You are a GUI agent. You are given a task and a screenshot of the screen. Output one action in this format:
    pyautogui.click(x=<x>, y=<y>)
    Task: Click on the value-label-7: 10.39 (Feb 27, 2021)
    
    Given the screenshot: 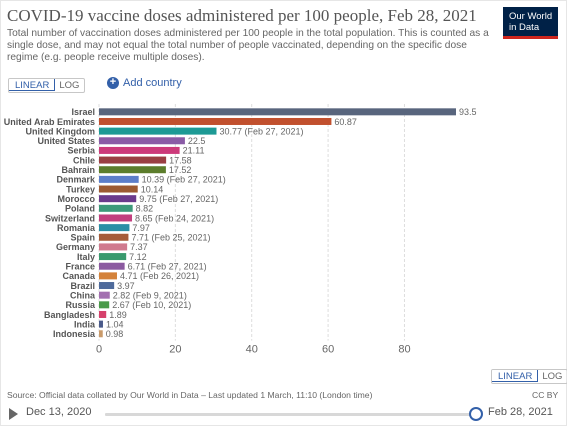 What is the action you would take?
    pyautogui.click(x=184, y=180)
    